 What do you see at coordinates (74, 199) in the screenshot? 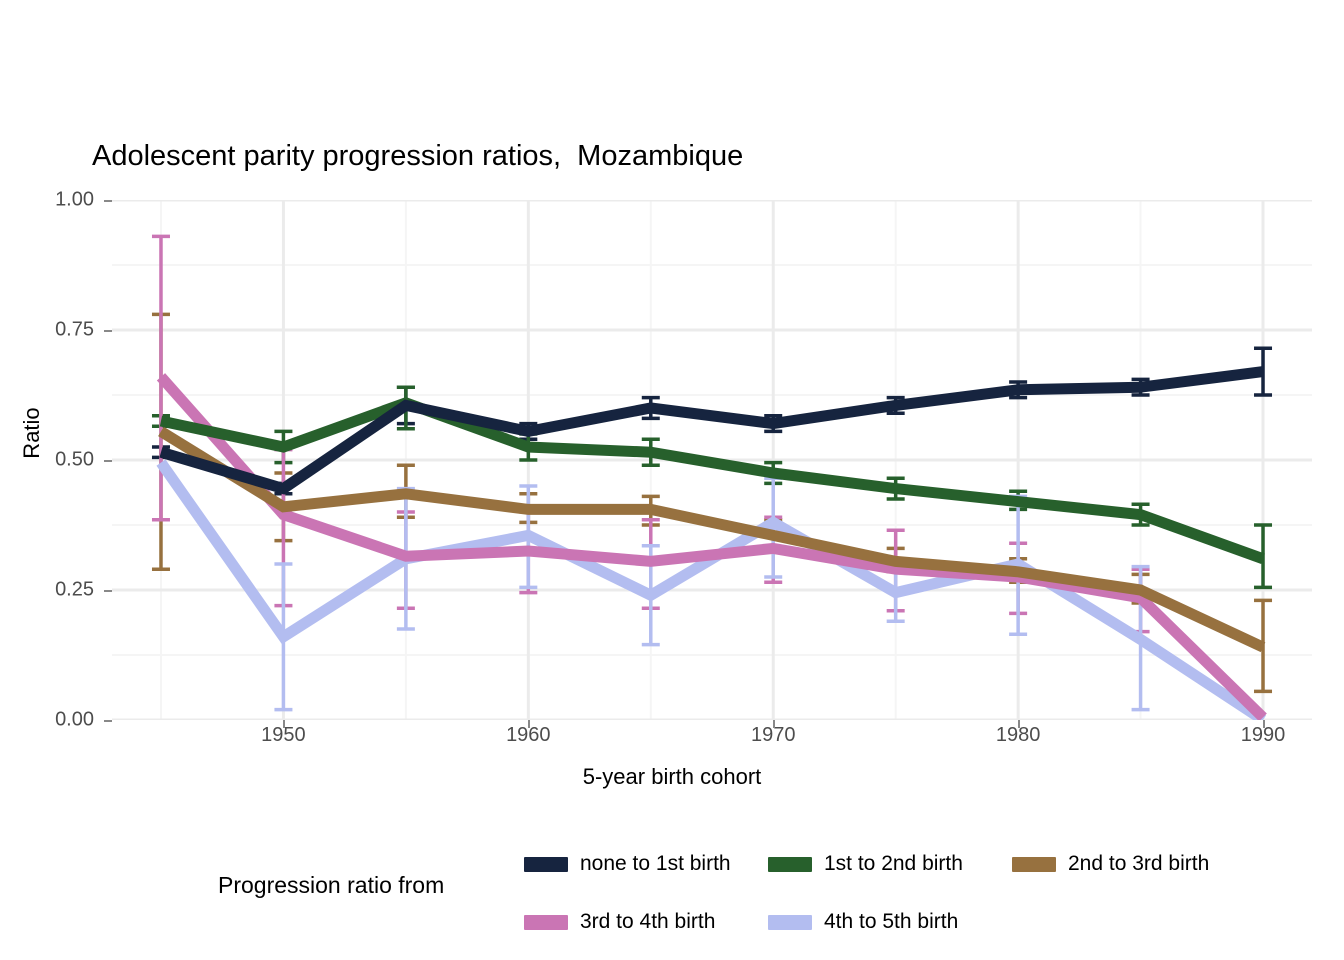
I see `y-tick-label: 1.00` at bounding box center [74, 199].